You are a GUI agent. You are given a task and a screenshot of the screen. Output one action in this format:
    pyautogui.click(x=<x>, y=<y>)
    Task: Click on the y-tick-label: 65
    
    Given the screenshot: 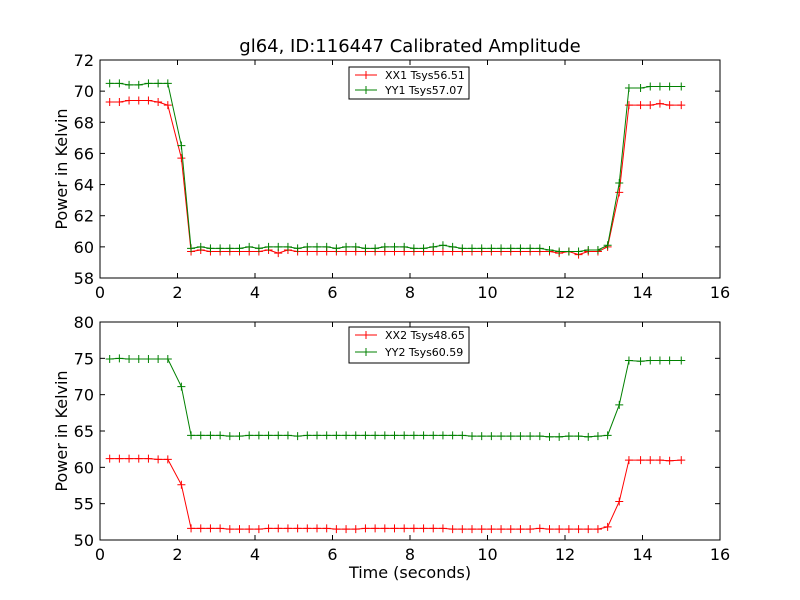 What is the action you would take?
    pyautogui.click(x=84, y=431)
    